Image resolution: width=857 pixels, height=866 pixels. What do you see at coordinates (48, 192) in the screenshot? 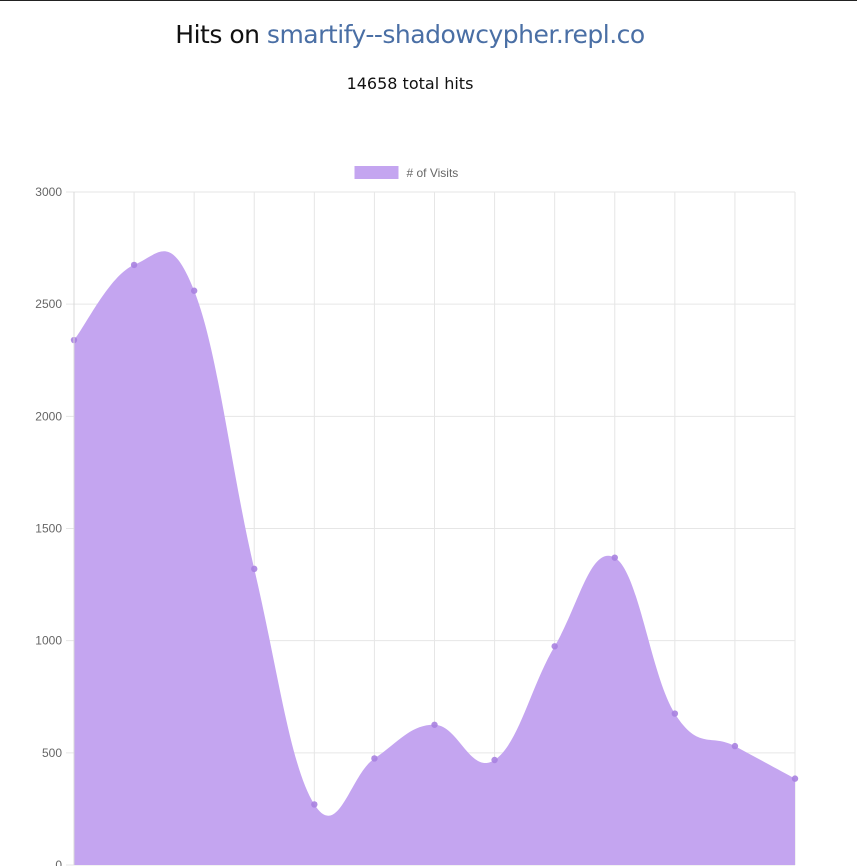
I see `y-tick-label: 3000` at bounding box center [48, 192].